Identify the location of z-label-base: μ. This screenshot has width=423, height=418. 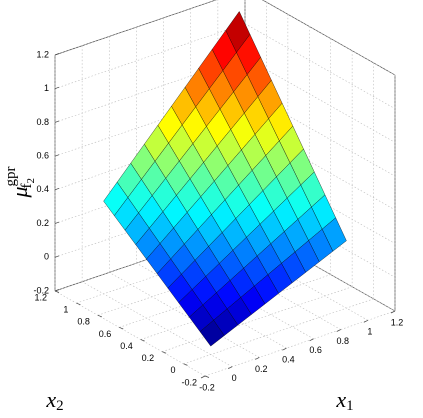
(19, 192).